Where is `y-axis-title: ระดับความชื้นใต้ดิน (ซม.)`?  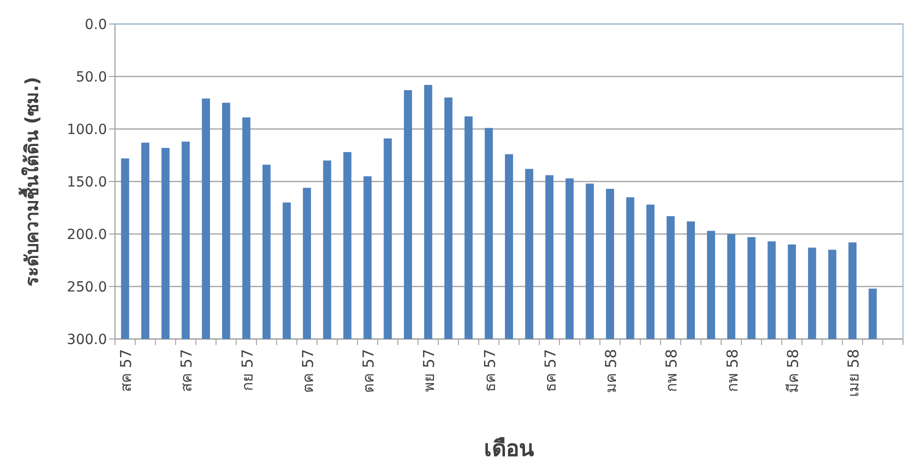
y-axis-title: ระดับความชื้นใต้ดิน (ซม.) is located at coordinates (30, 181).